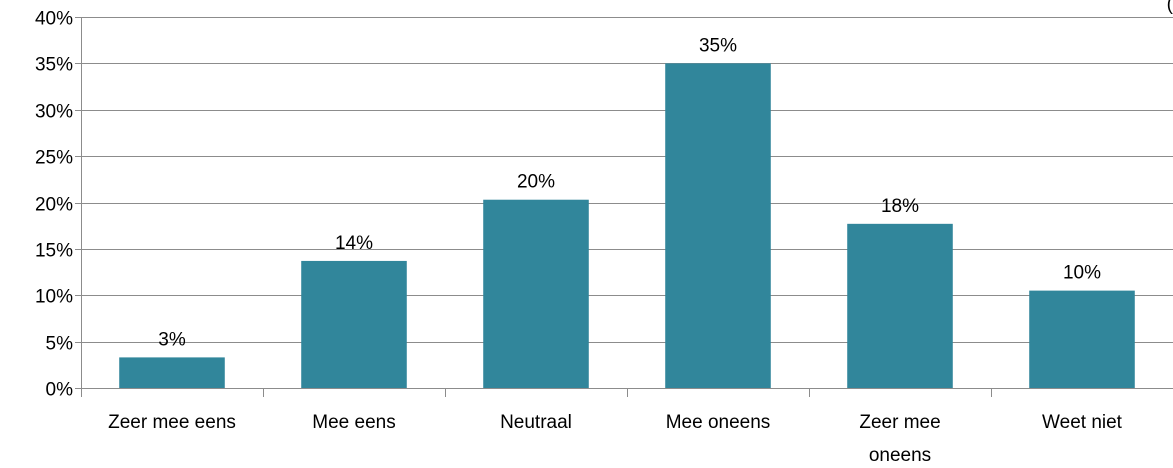  I want to click on data-label: 20%, so click(536, 182).